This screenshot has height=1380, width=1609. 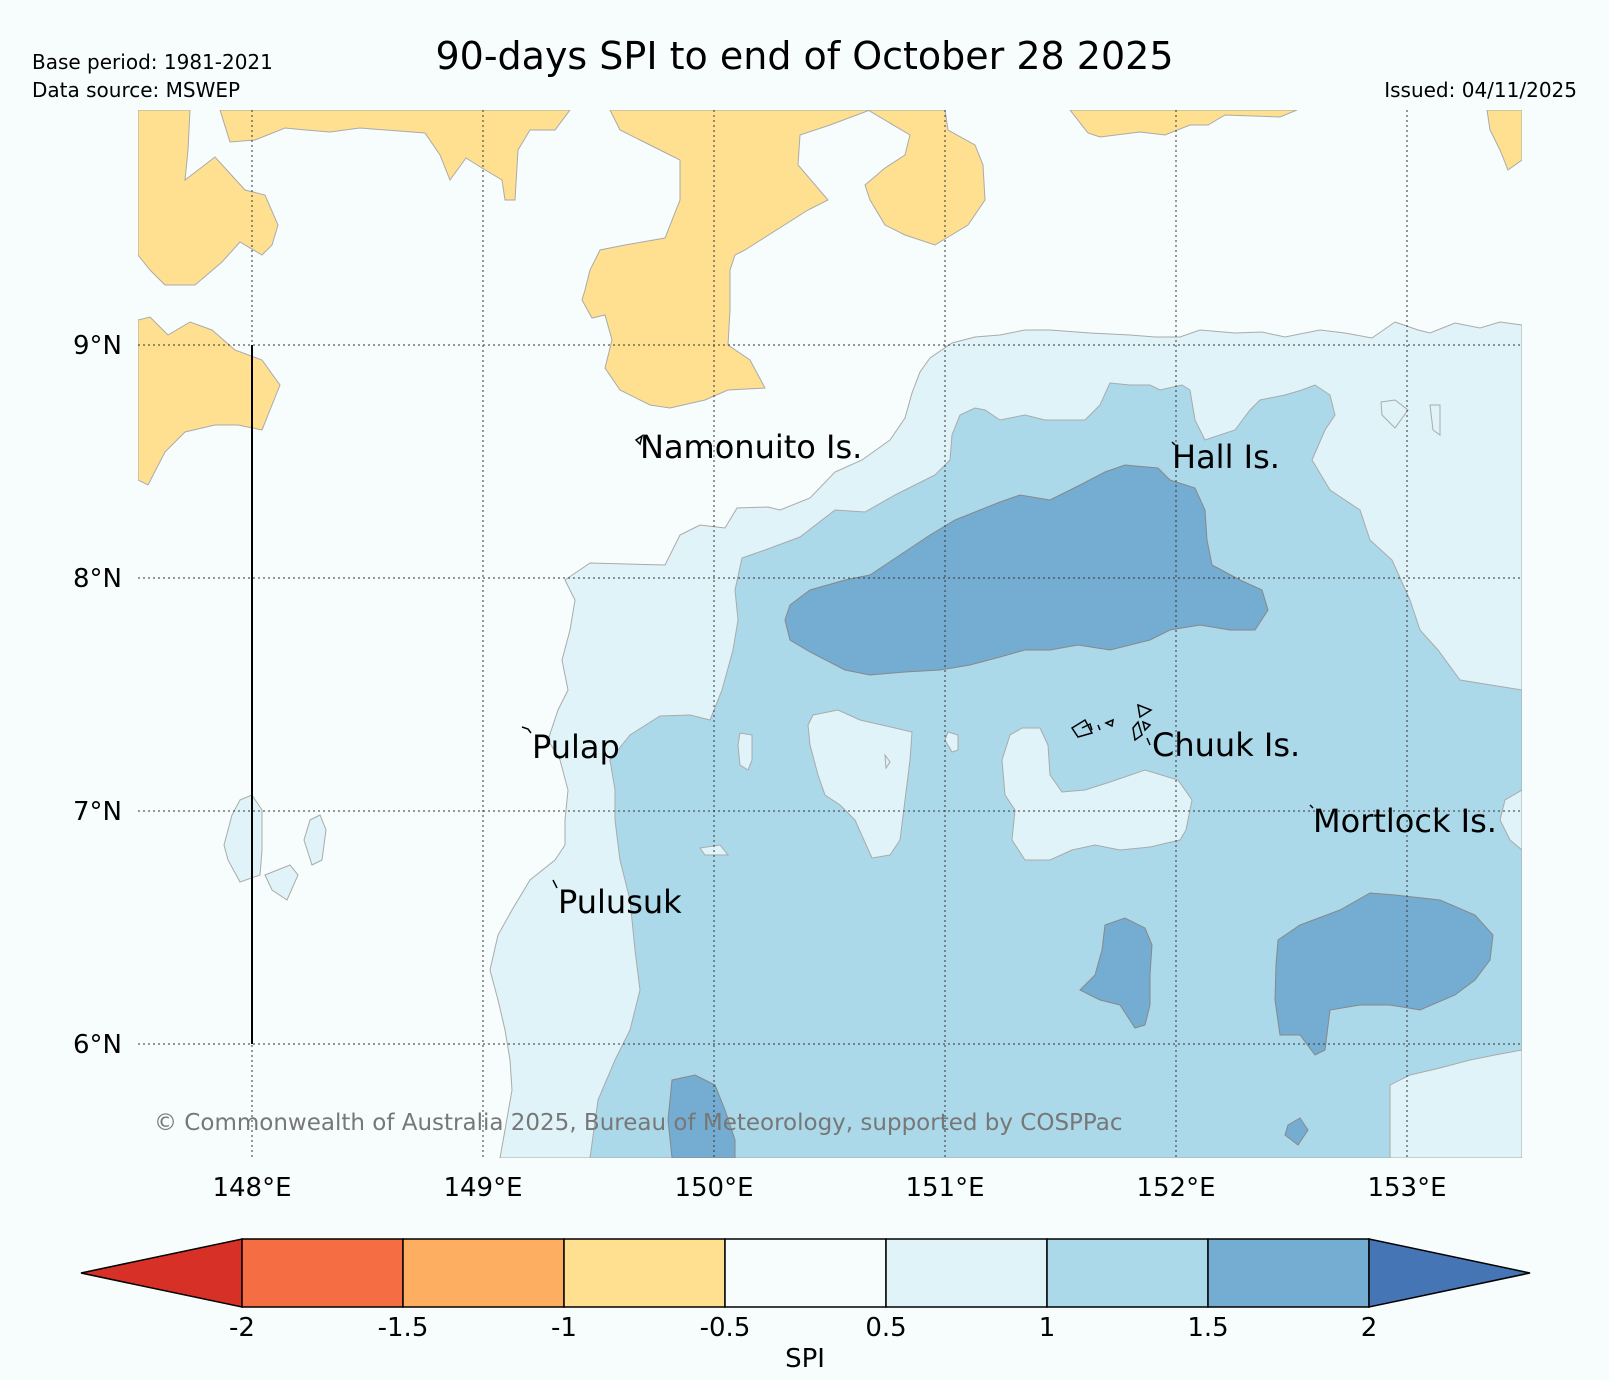 I want to click on chuuk-islands, so click(x=1111, y=724).